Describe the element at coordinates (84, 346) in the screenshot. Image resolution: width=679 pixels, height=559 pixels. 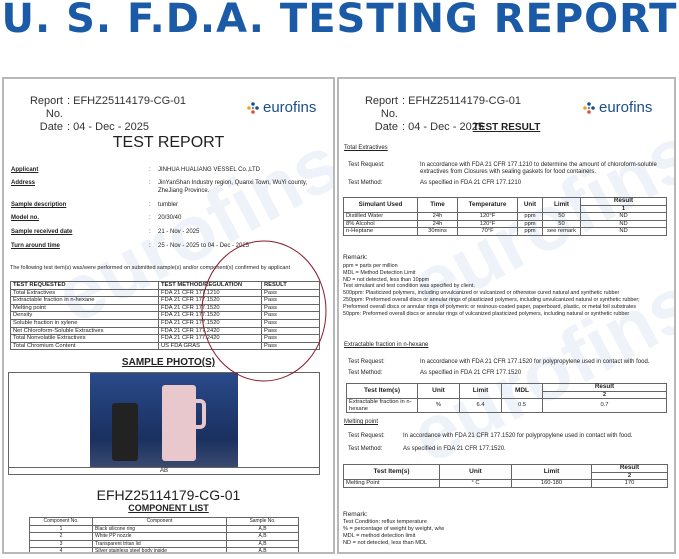
I see `table-cell: Total Chromium Content` at that location.